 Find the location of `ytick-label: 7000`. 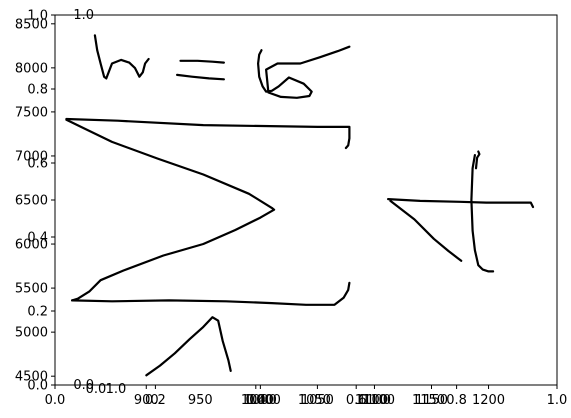

ytick-label: 7000 is located at coordinates (31, 156).